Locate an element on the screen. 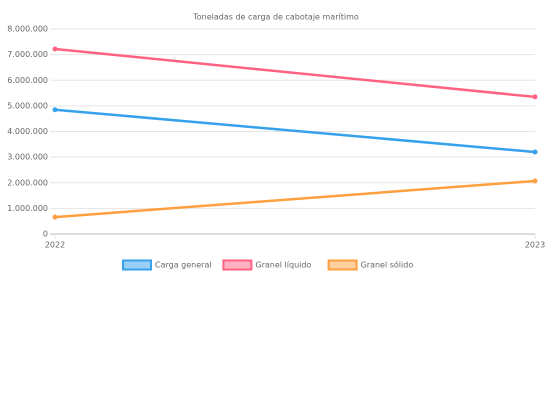 This screenshot has width=552, height=414. y-tick-label: 8.000.000 is located at coordinates (27, 29).